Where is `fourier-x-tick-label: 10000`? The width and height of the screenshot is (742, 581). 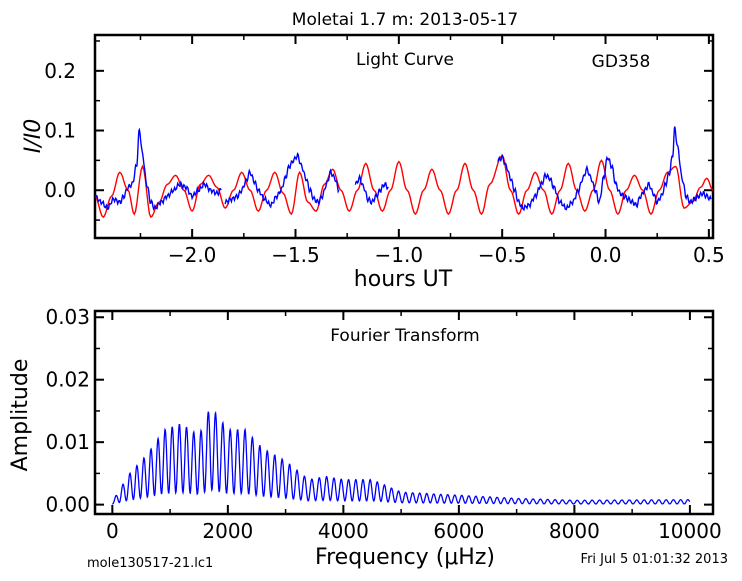
fourier-x-tick-label: 10000 is located at coordinates (690, 531).